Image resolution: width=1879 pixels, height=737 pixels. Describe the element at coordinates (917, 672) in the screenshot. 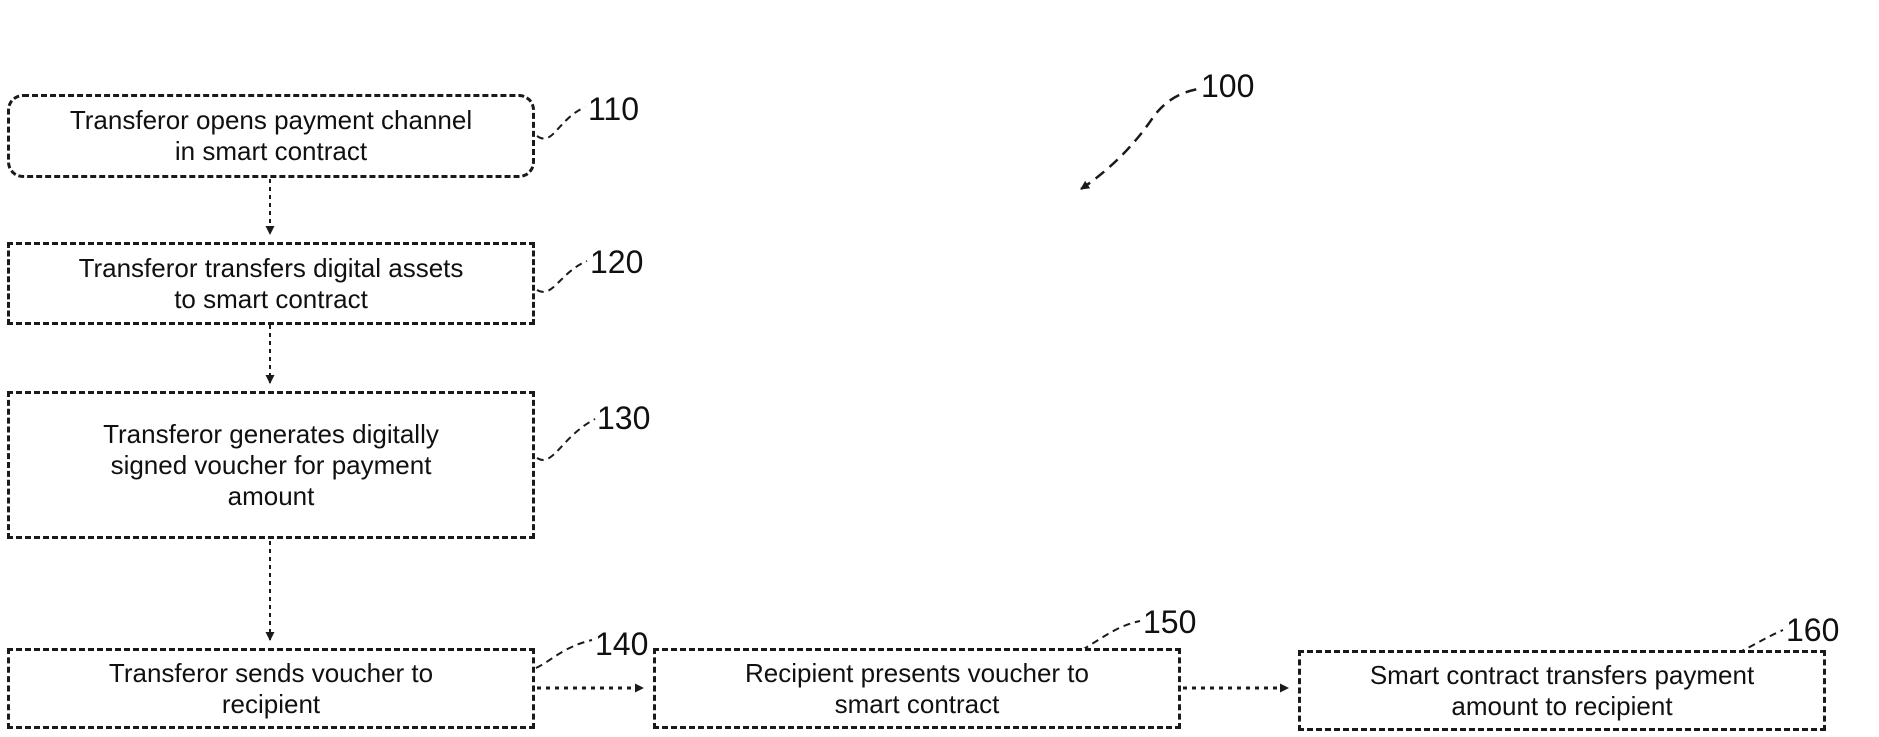

I see `flow-box-text-line: Recipient presents voucher to` at that location.